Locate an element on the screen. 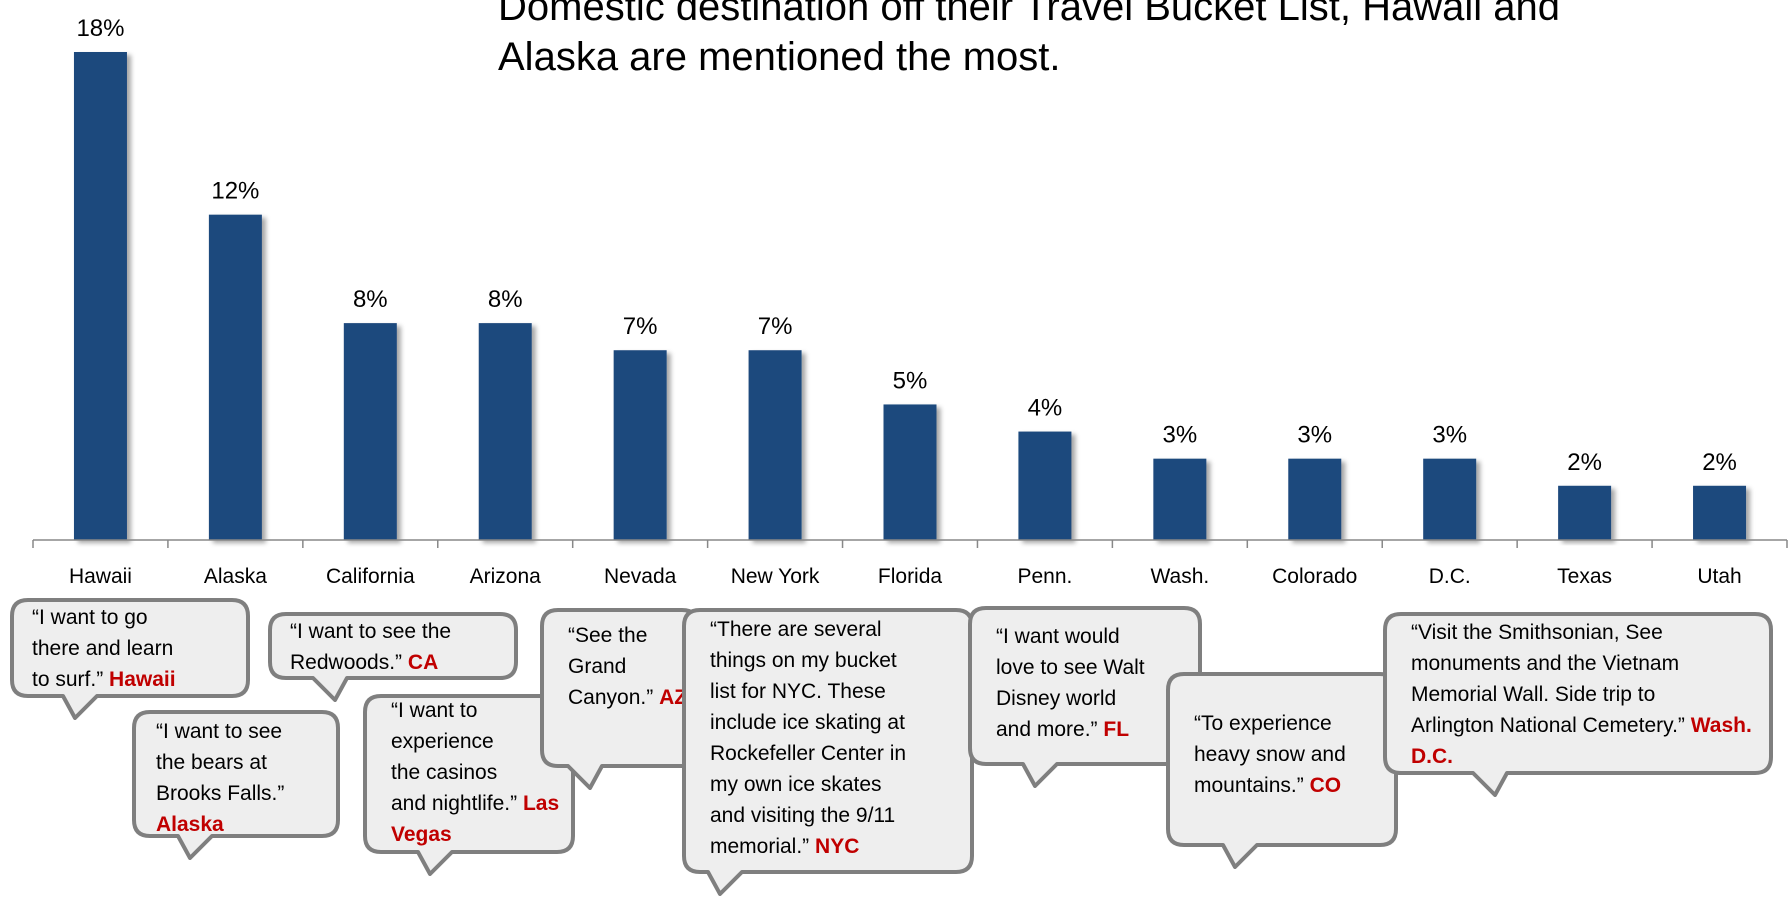  bar-california is located at coordinates (370, 431).